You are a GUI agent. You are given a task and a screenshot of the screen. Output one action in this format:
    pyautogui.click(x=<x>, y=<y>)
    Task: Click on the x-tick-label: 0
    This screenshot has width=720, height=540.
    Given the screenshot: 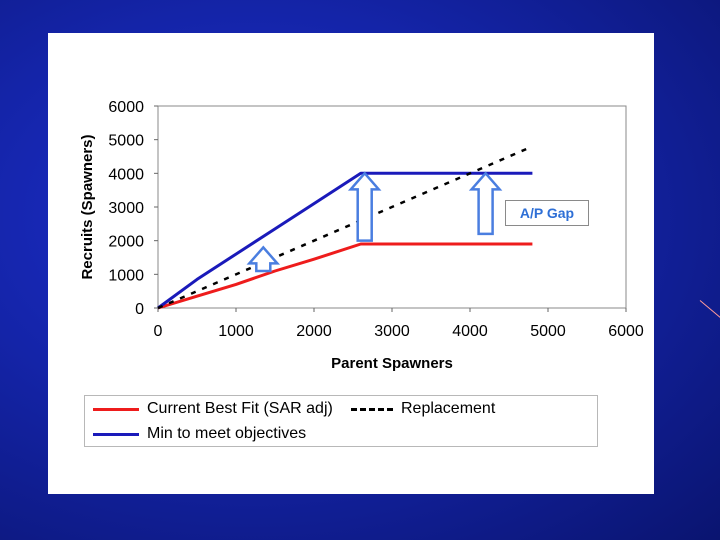 What is the action you would take?
    pyautogui.click(x=158, y=331)
    